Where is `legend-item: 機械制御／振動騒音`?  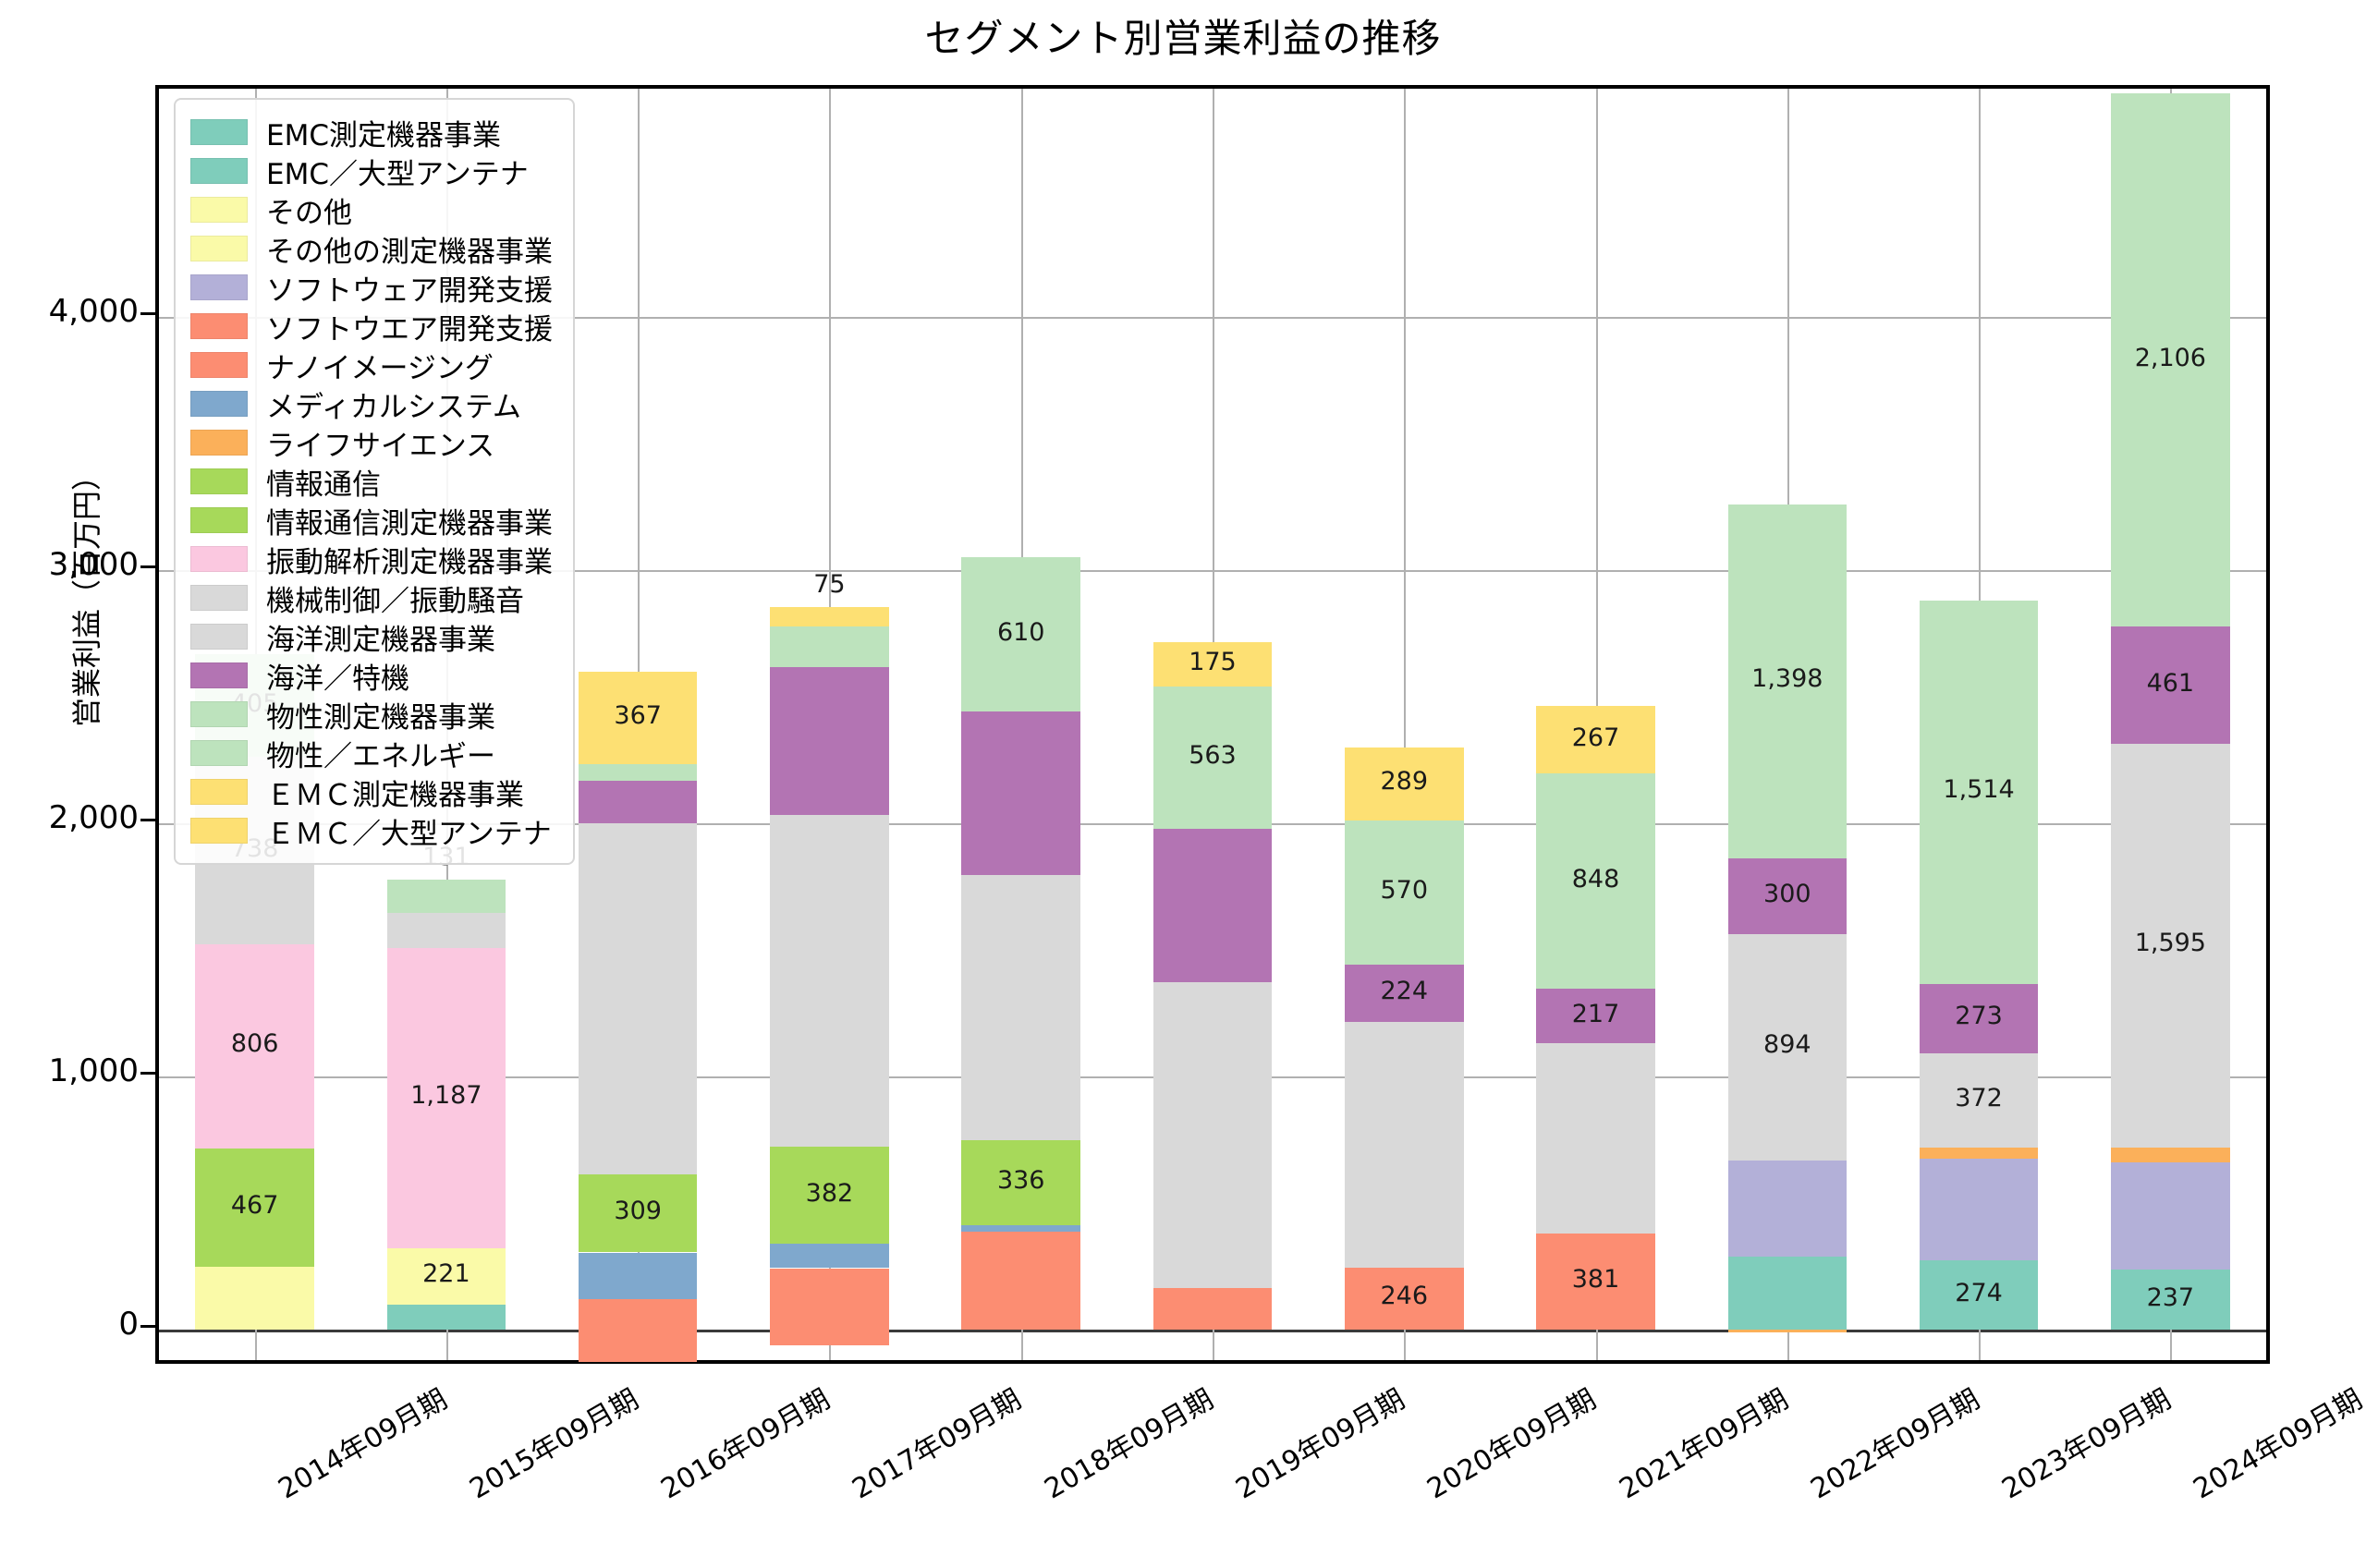 legend-item: 機械制御／振動騒音 is located at coordinates (371, 598).